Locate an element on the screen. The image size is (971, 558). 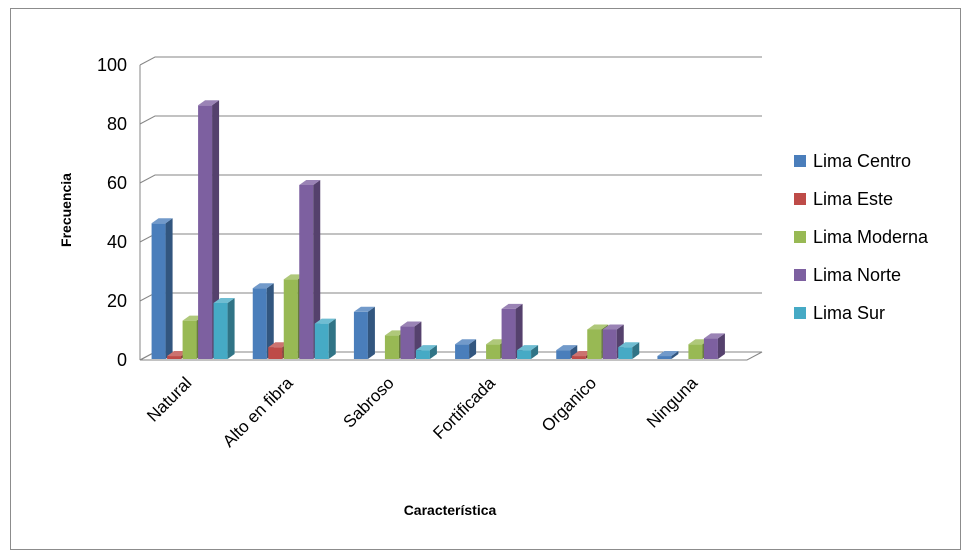
legend-item: Lima Sur is located at coordinates (839, 313).